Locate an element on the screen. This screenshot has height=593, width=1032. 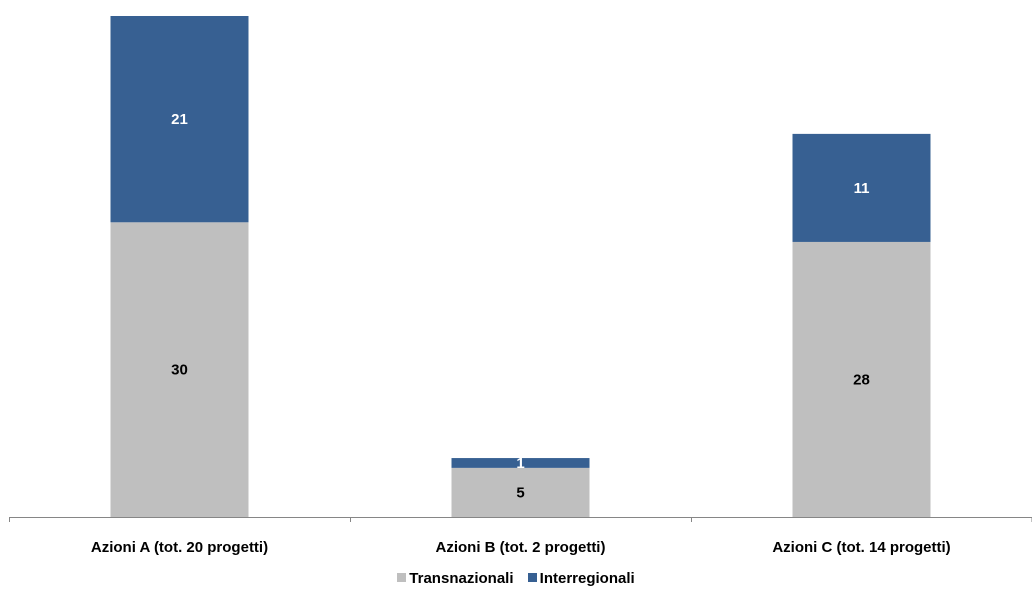
category-label-2: Azioni B (tot. 2 progetti) is located at coordinates (521, 547).